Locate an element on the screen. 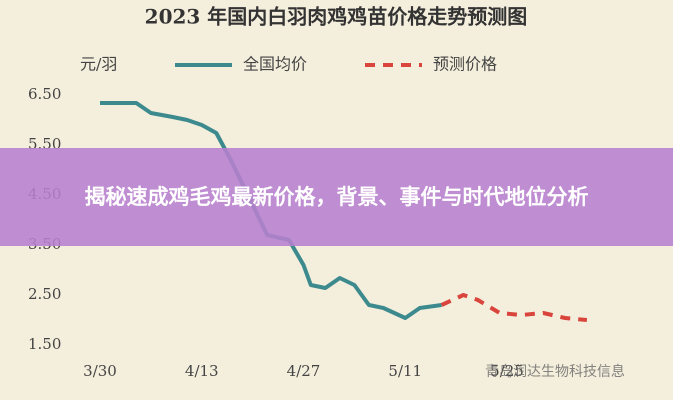  series-line is located at coordinates (514, 307).